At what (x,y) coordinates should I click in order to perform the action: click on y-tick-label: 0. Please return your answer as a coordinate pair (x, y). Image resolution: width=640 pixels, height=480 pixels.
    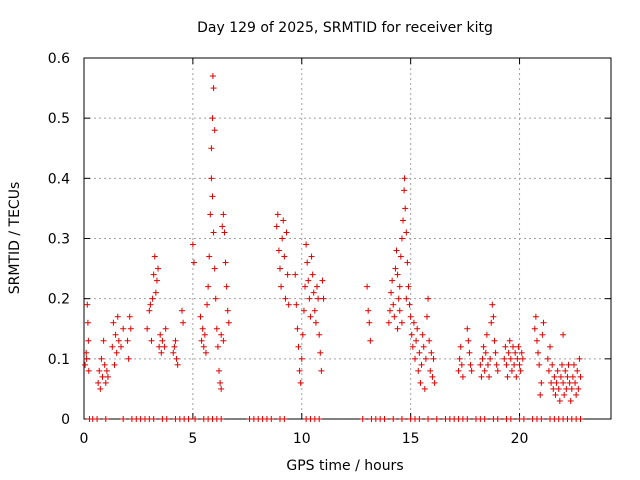
    Looking at the image, I should click on (65, 420).